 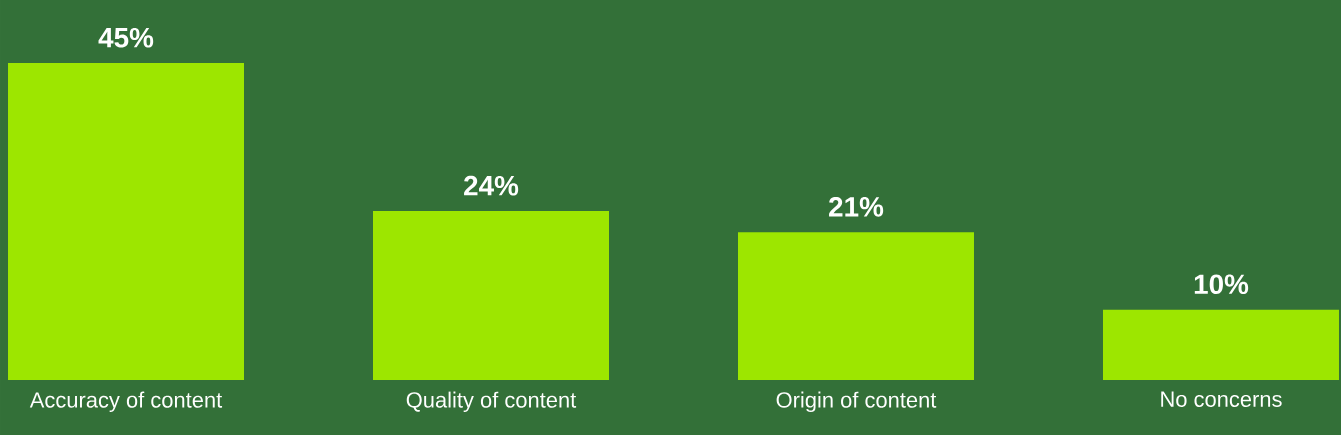 What do you see at coordinates (1221, 399) in the screenshot?
I see `x-tick-label: No concerns` at bounding box center [1221, 399].